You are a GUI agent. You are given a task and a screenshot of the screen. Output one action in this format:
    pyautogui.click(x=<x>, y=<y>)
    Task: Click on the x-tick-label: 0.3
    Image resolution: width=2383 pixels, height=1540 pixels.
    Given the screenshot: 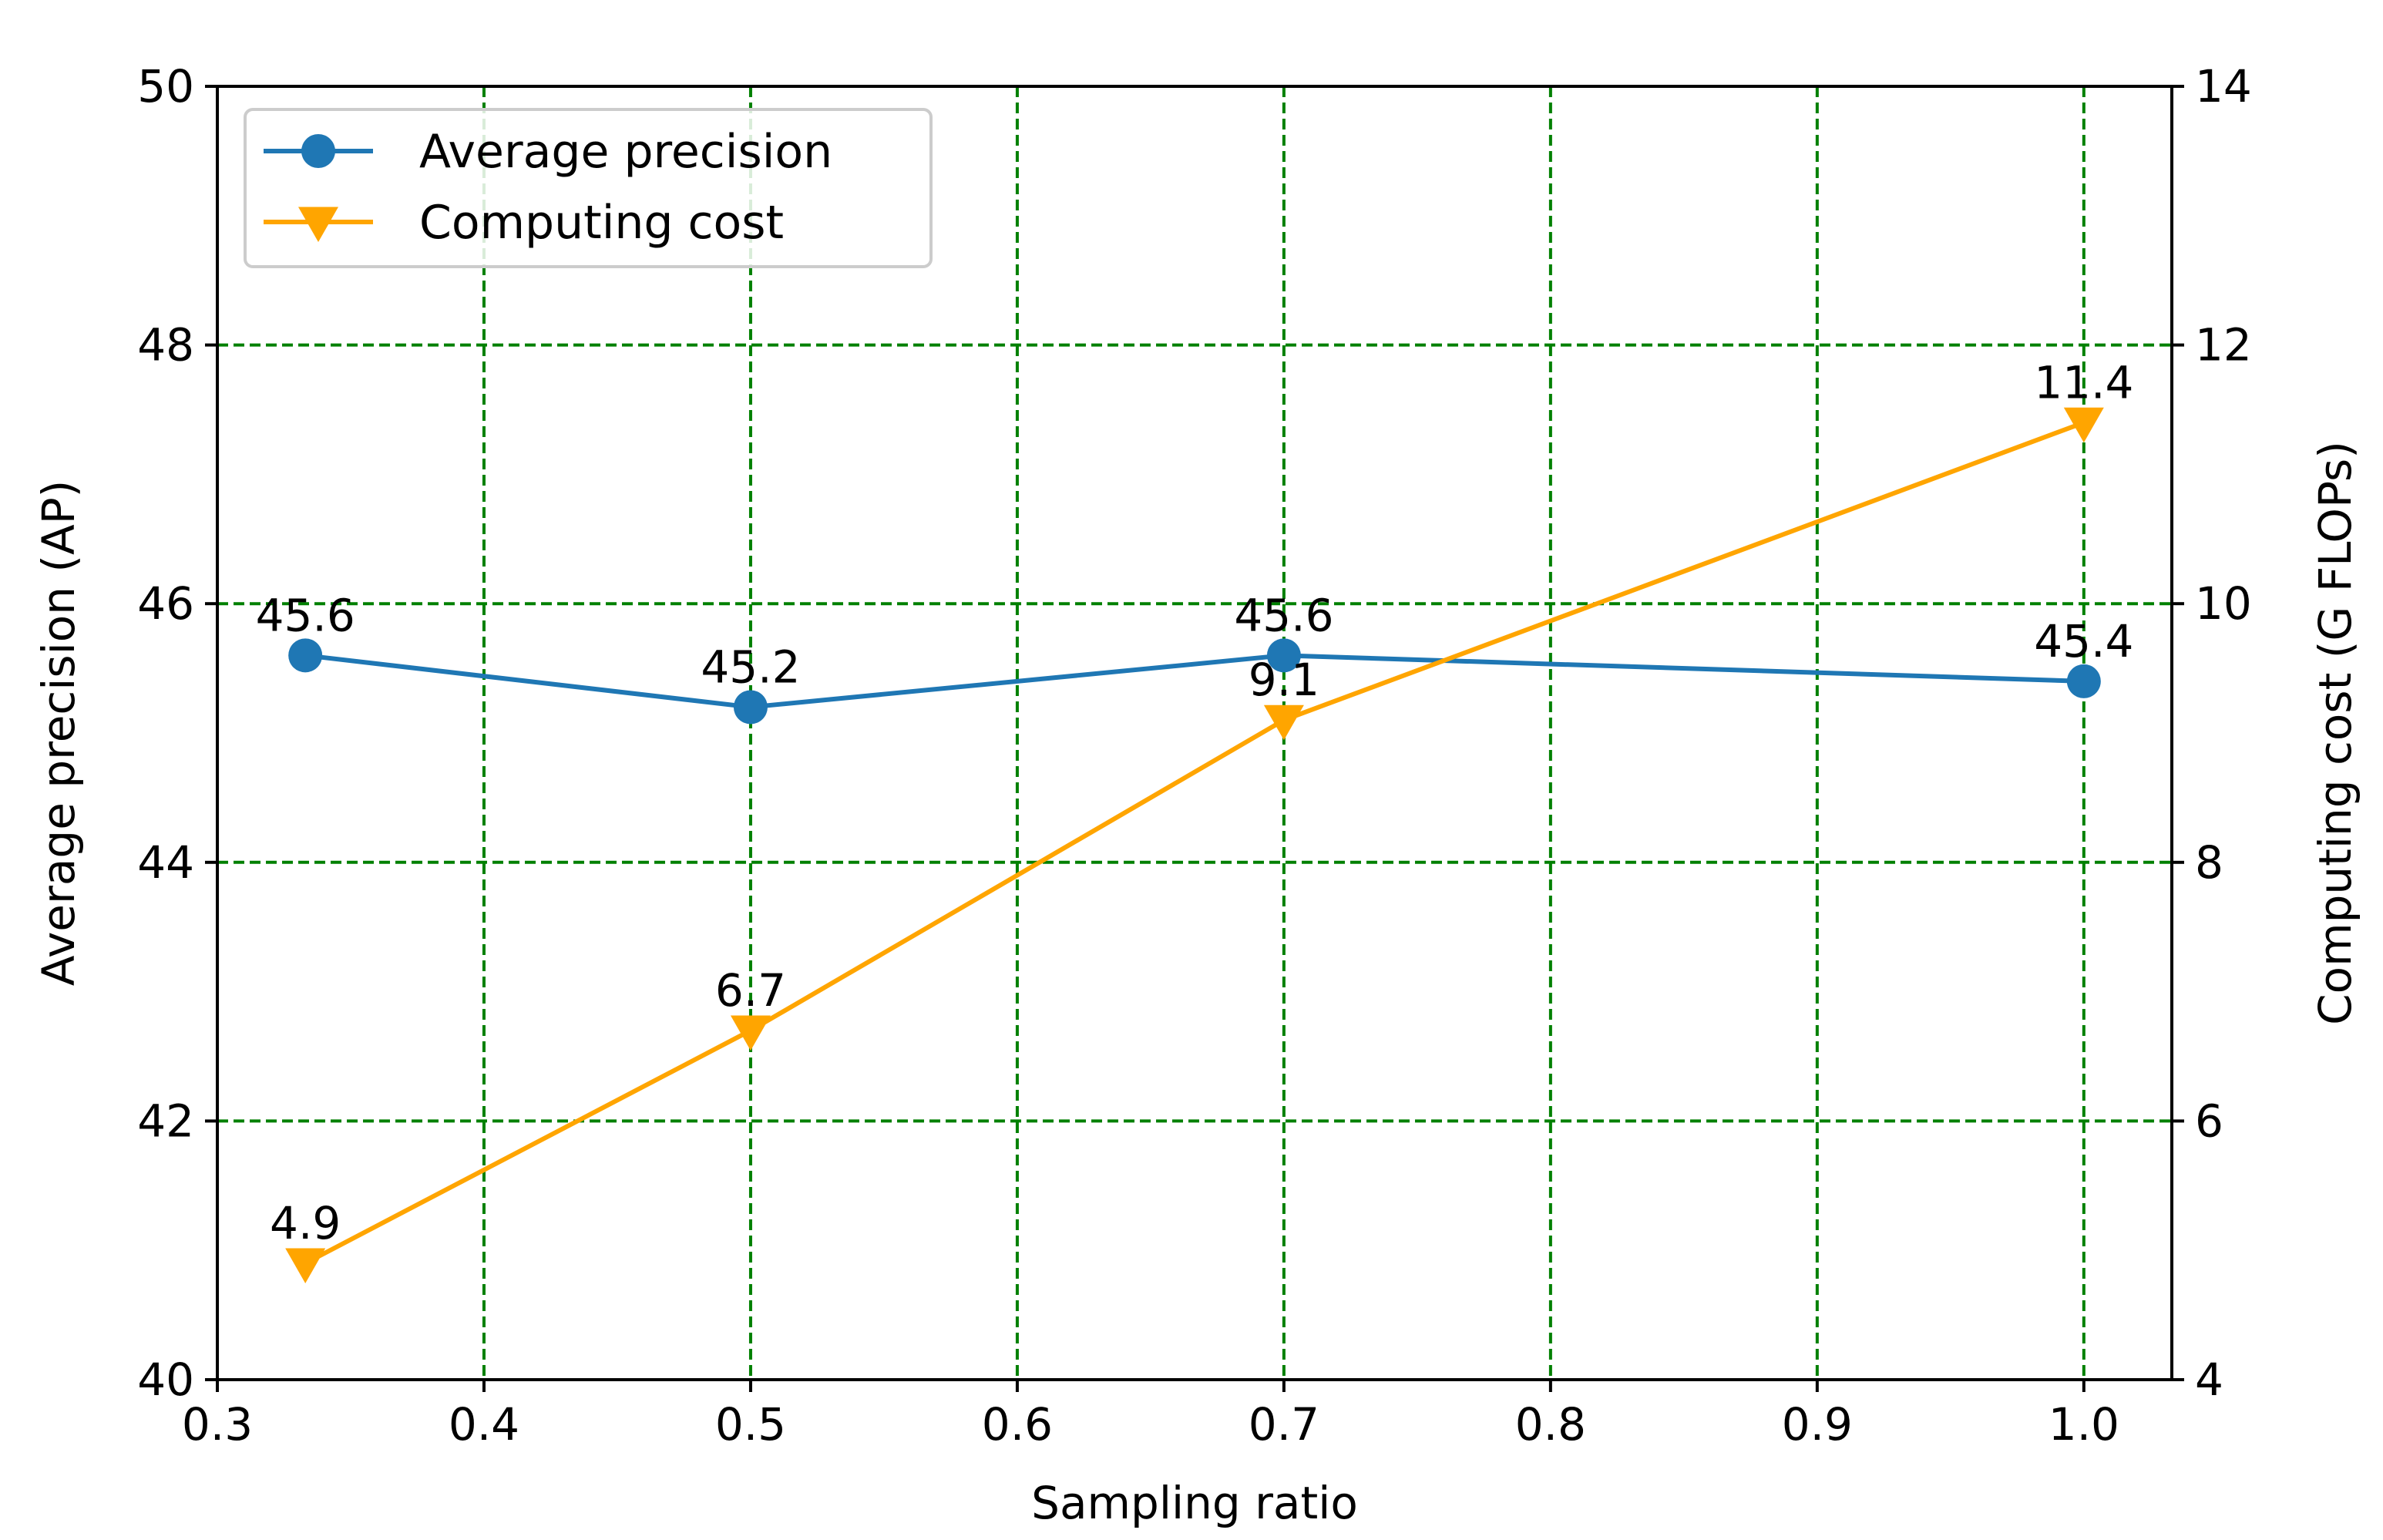 What is the action you would take?
    pyautogui.click(x=217, y=1424)
    